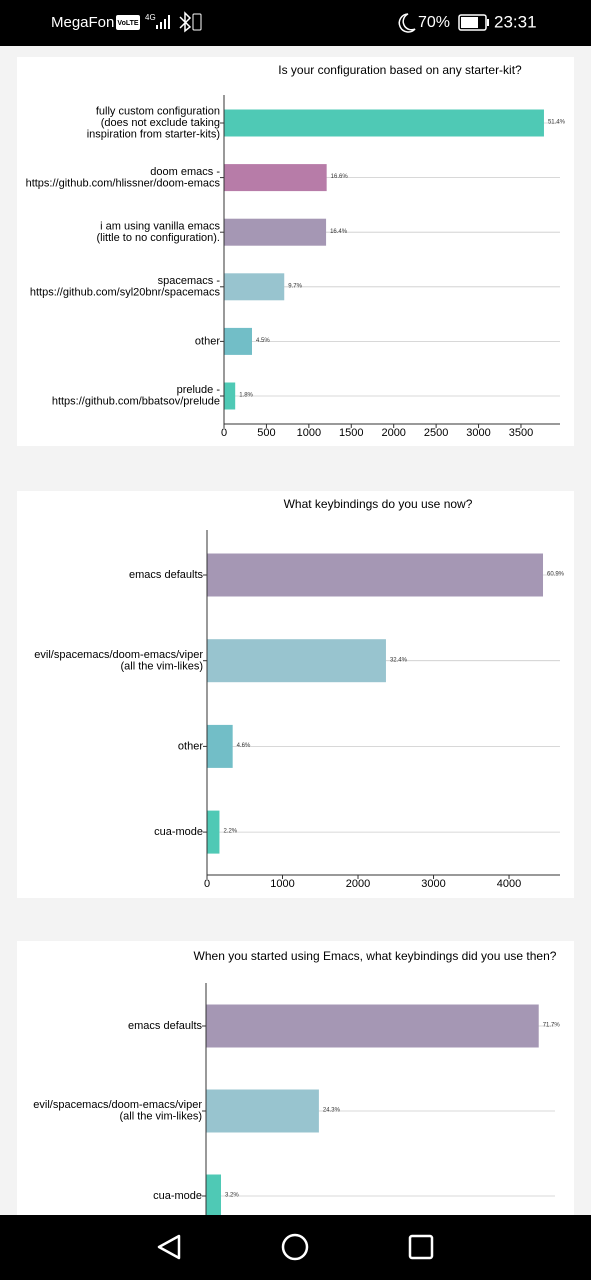 The height and width of the screenshot is (1280, 591). I want to click on status-bg, so click(295, 23).